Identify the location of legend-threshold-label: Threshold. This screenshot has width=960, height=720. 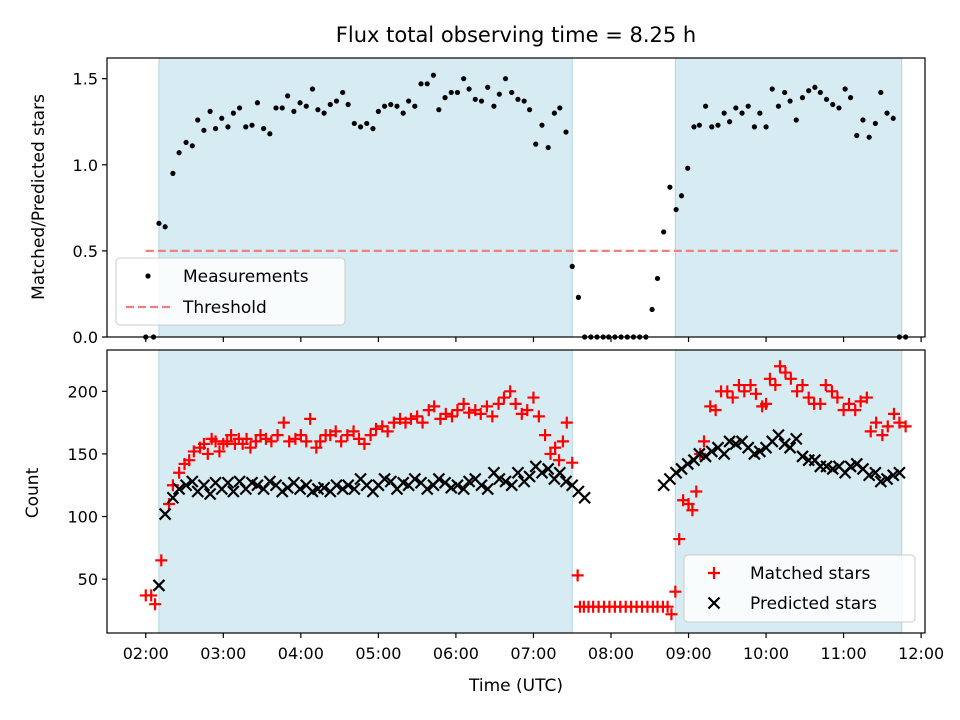
(224, 308).